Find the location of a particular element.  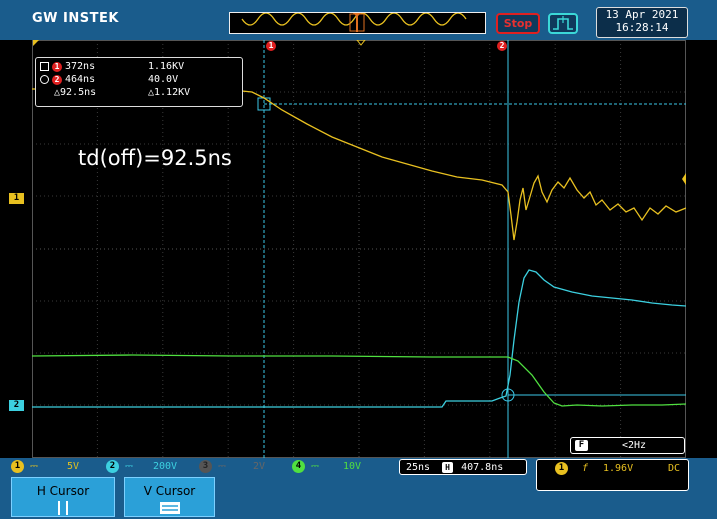

date-time-display: 13 Apr 2021 16:28:14 is located at coordinates (642, 22).